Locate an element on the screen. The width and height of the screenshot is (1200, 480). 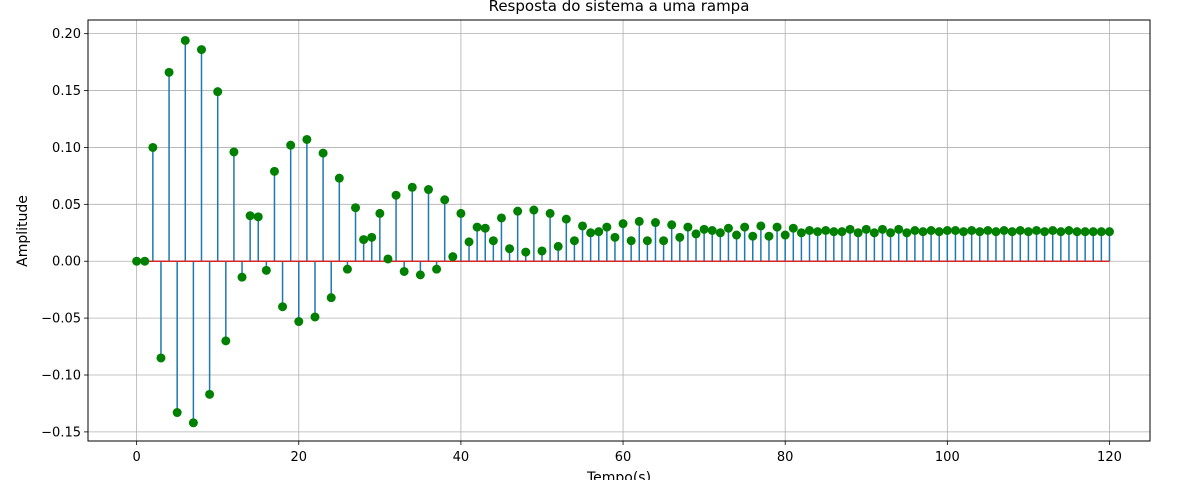
x-tick-label: 120 is located at coordinates (1109, 457).